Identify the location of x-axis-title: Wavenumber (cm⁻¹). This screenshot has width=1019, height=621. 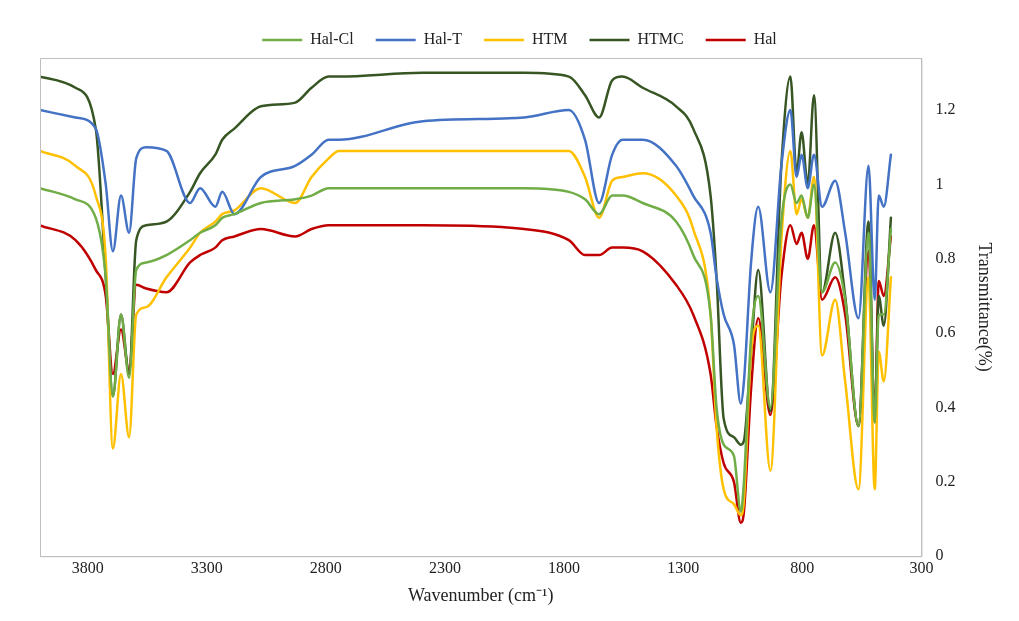
(481, 595).